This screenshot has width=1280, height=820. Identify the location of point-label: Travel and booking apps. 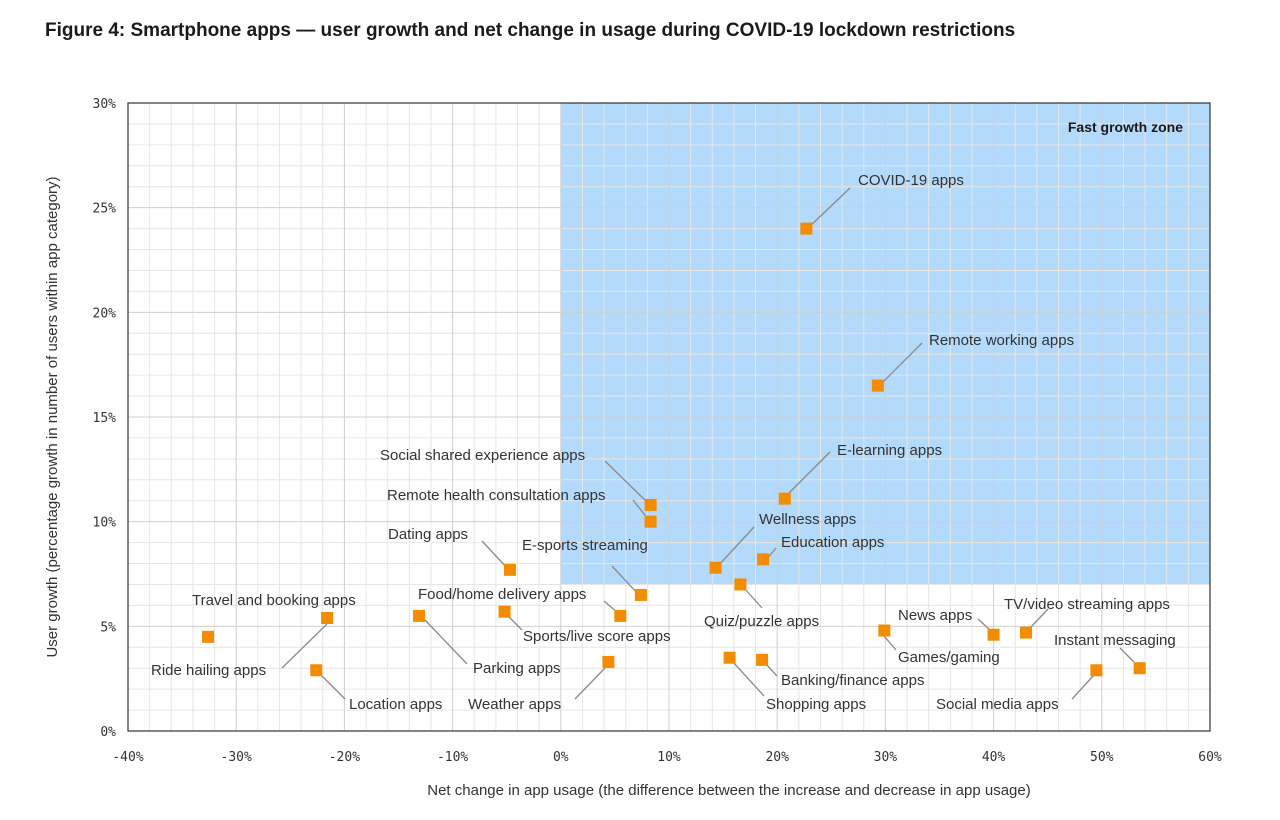
(274, 600).